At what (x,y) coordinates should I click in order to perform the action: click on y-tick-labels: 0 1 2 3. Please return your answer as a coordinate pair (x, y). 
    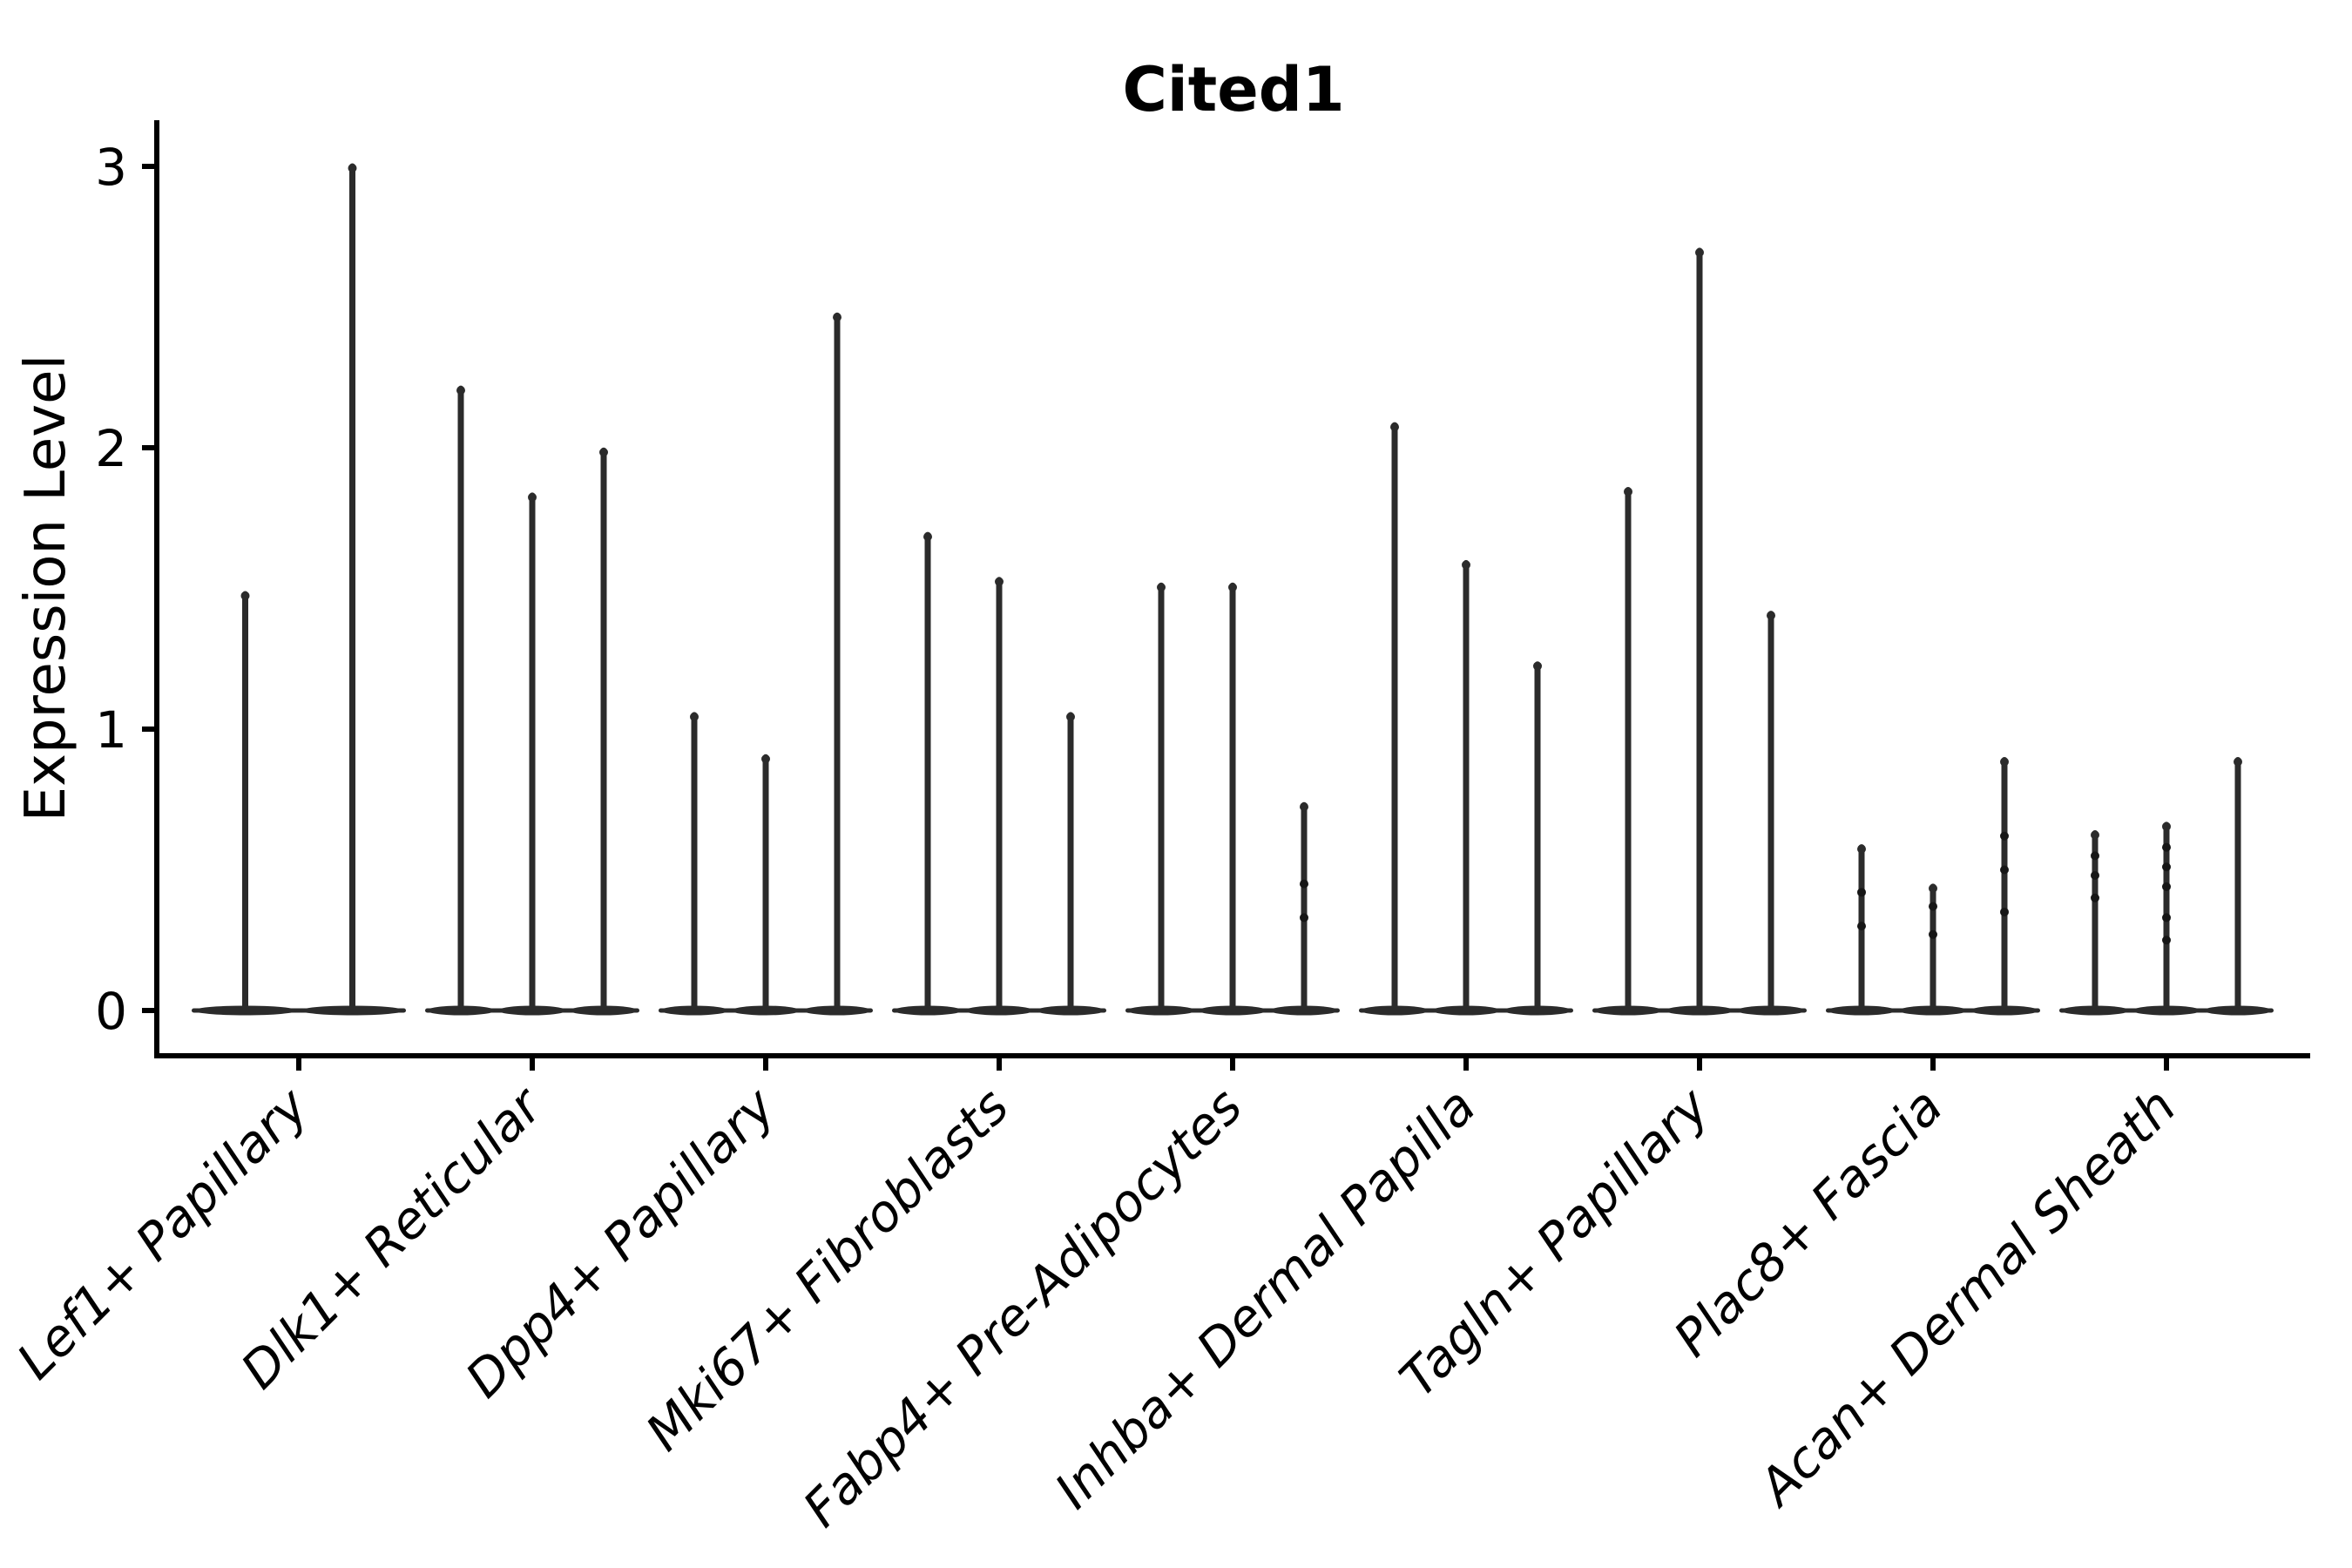
    Looking at the image, I should click on (111, 589).